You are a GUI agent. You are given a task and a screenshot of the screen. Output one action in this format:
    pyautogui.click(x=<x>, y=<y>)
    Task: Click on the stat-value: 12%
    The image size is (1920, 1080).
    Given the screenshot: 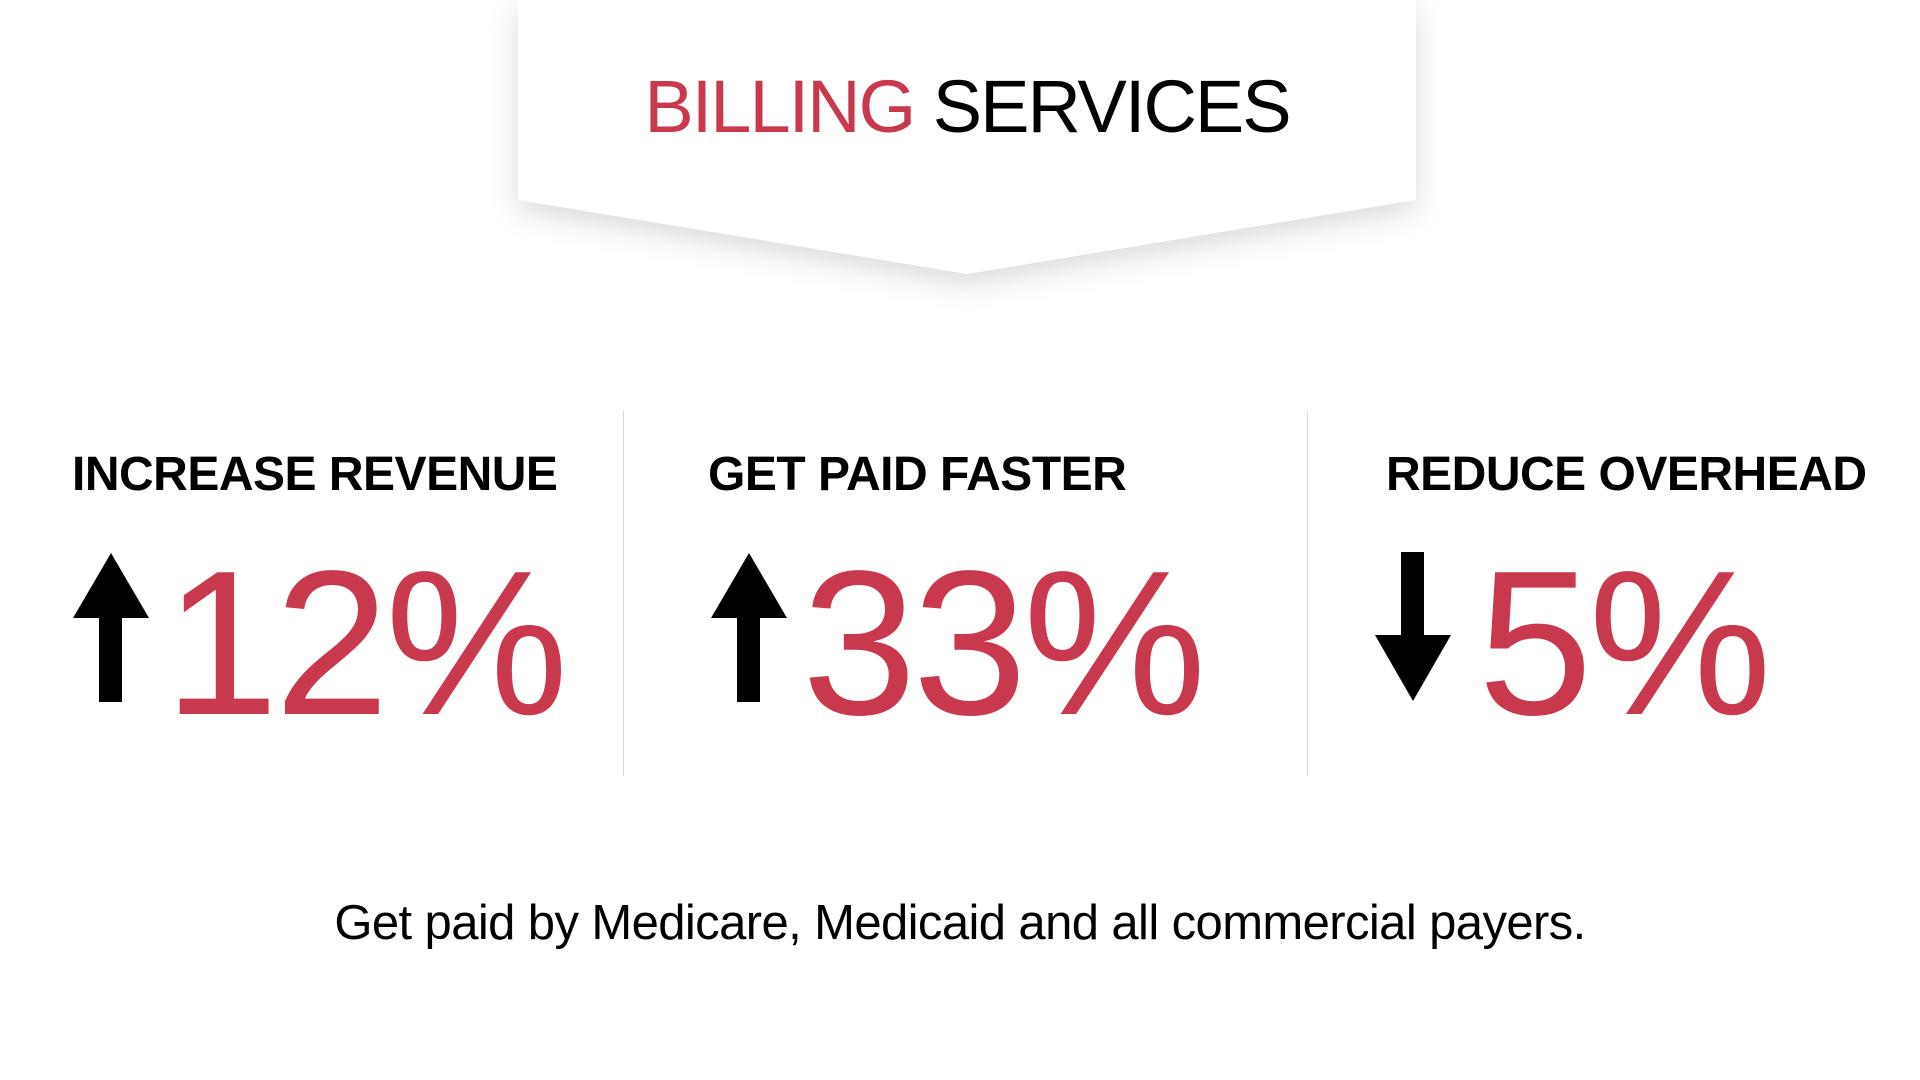 What is the action you would take?
    pyautogui.click(x=366, y=643)
    